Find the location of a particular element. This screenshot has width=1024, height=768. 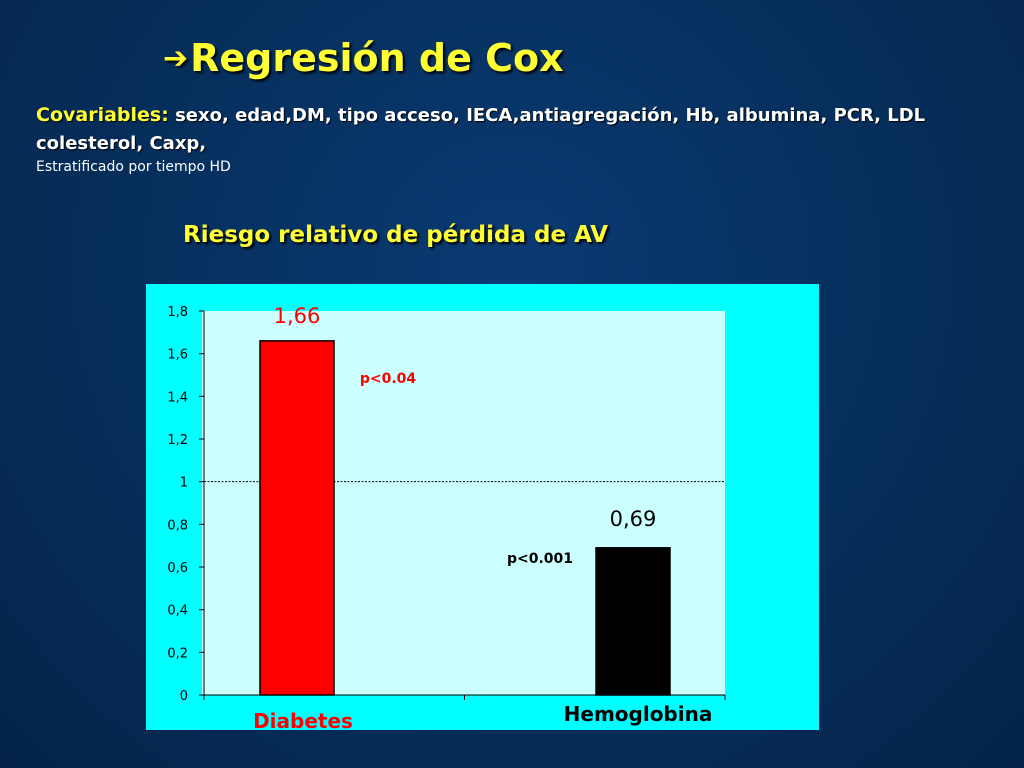

slide-title: ➔Regresión de Cox is located at coordinates (363, 58).